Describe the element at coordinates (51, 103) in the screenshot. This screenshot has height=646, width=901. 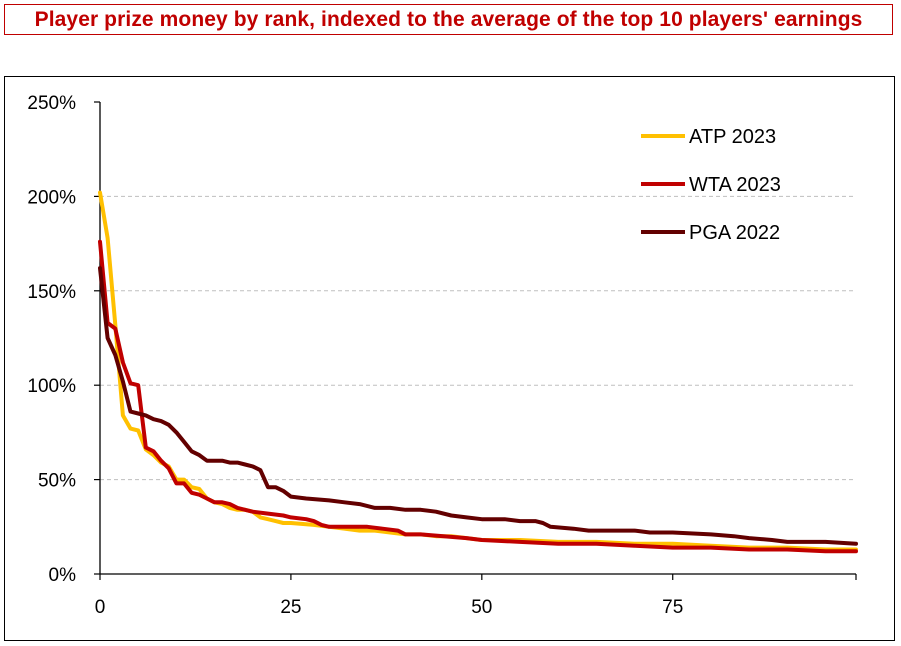
I see `y-tick-label: 250%` at that location.